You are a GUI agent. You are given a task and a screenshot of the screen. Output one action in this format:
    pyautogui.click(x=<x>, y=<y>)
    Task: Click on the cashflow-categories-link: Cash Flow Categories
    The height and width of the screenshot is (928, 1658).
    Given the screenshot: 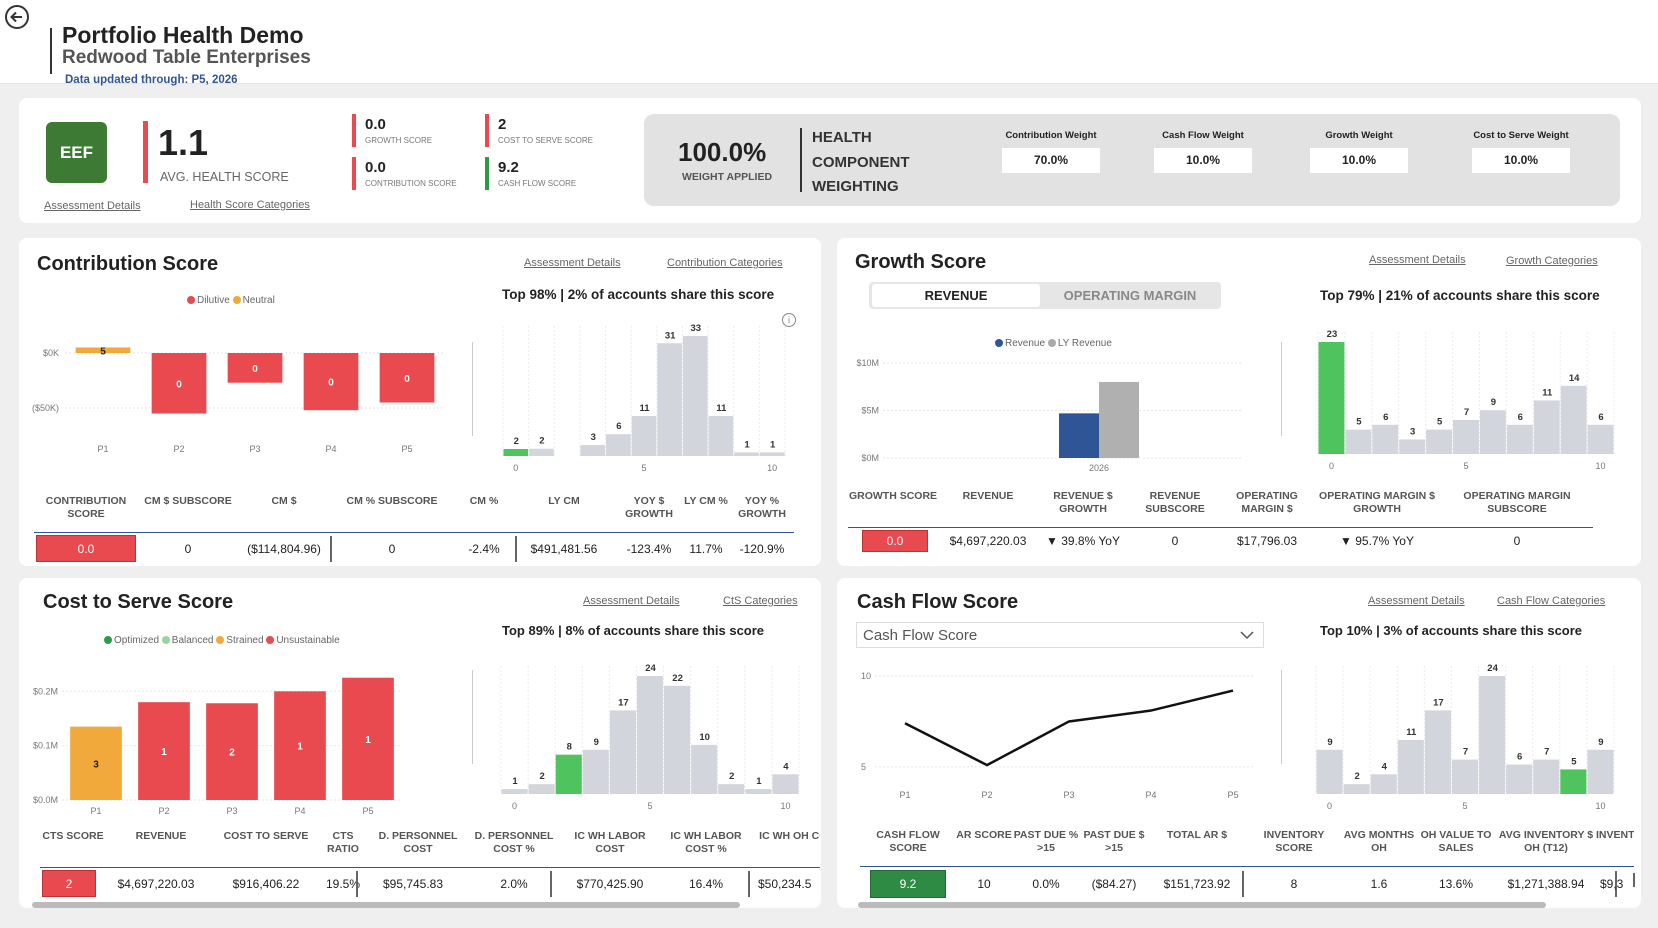 What is the action you would take?
    pyautogui.click(x=1551, y=601)
    